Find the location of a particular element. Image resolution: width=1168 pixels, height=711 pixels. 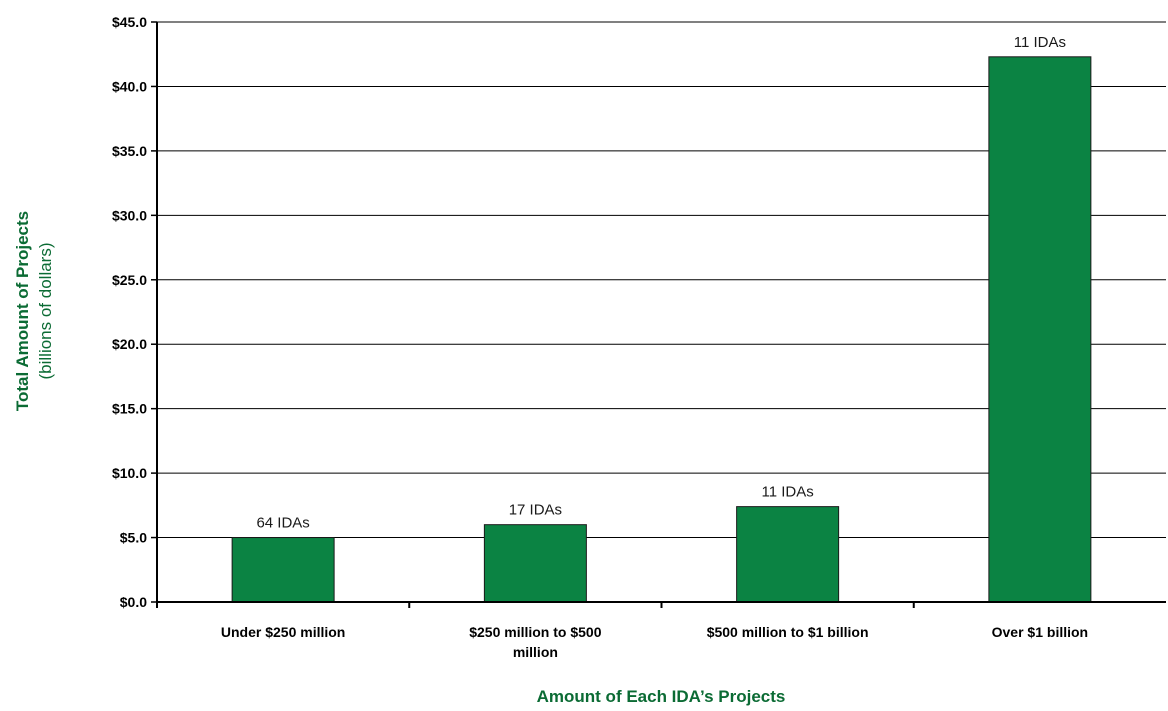

y-axis-title: Total Amount of Projects is located at coordinates (22, 311).